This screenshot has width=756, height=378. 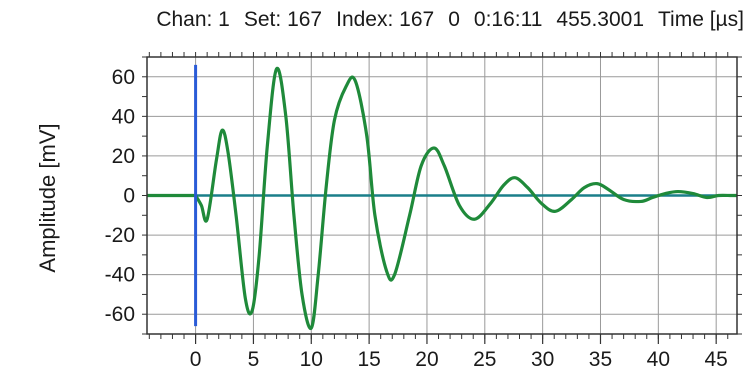 I want to click on y-tick-label: -60, so click(x=120, y=314).